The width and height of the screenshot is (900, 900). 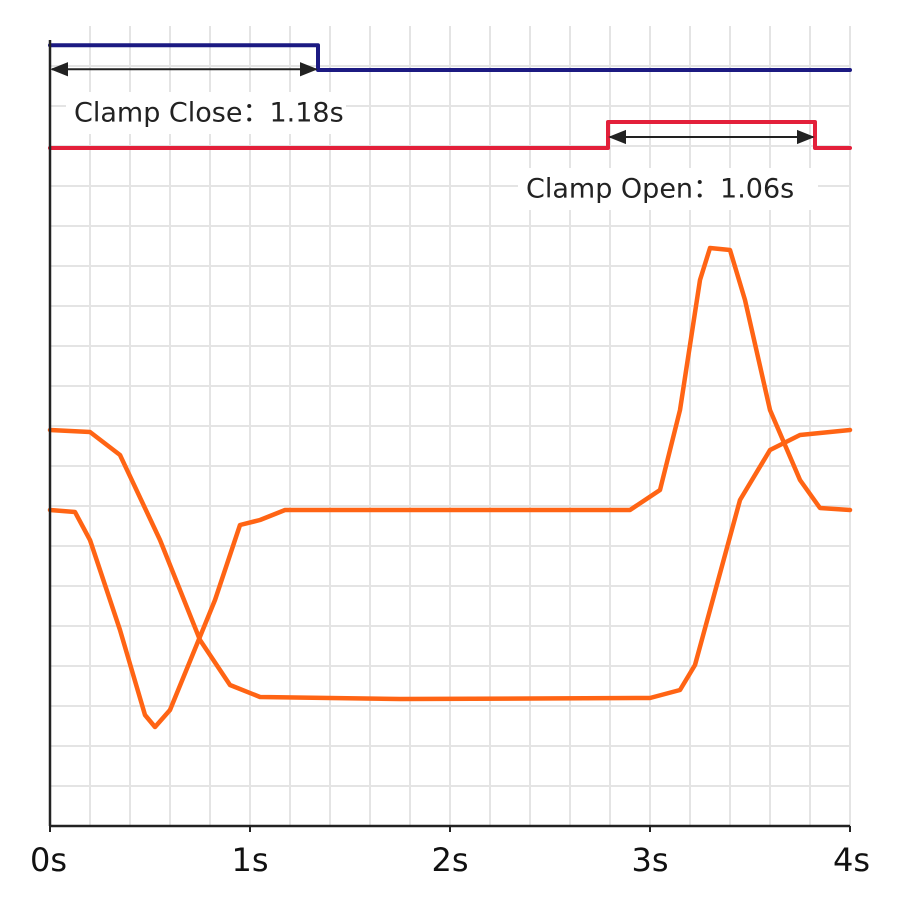 I want to click on x-tick-label: 4s, so click(x=851, y=860).